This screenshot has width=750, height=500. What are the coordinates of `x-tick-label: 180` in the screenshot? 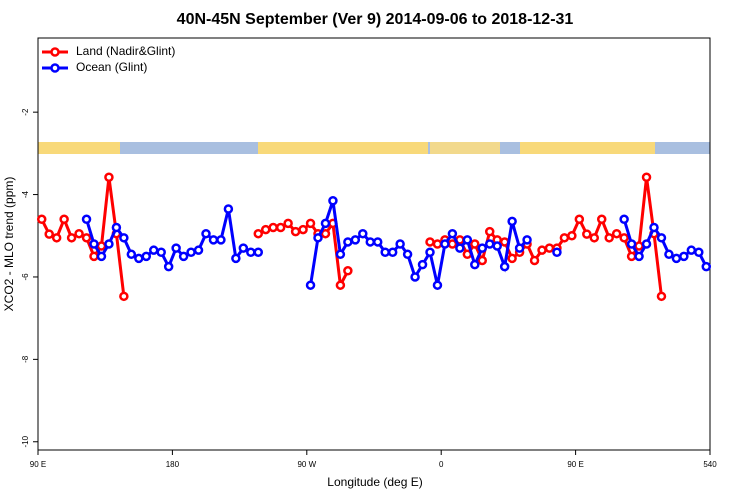 It's located at (173, 464).